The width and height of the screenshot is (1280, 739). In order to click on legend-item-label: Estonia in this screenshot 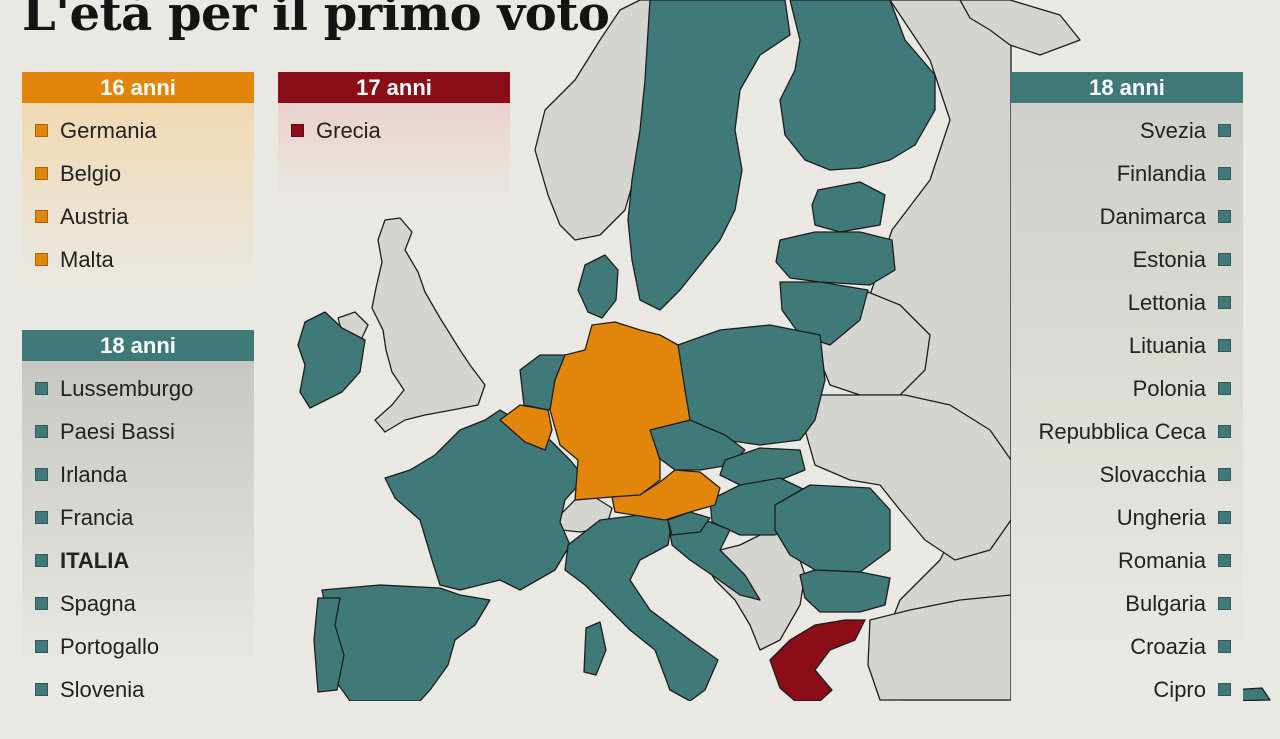, I will do `click(1169, 259)`.